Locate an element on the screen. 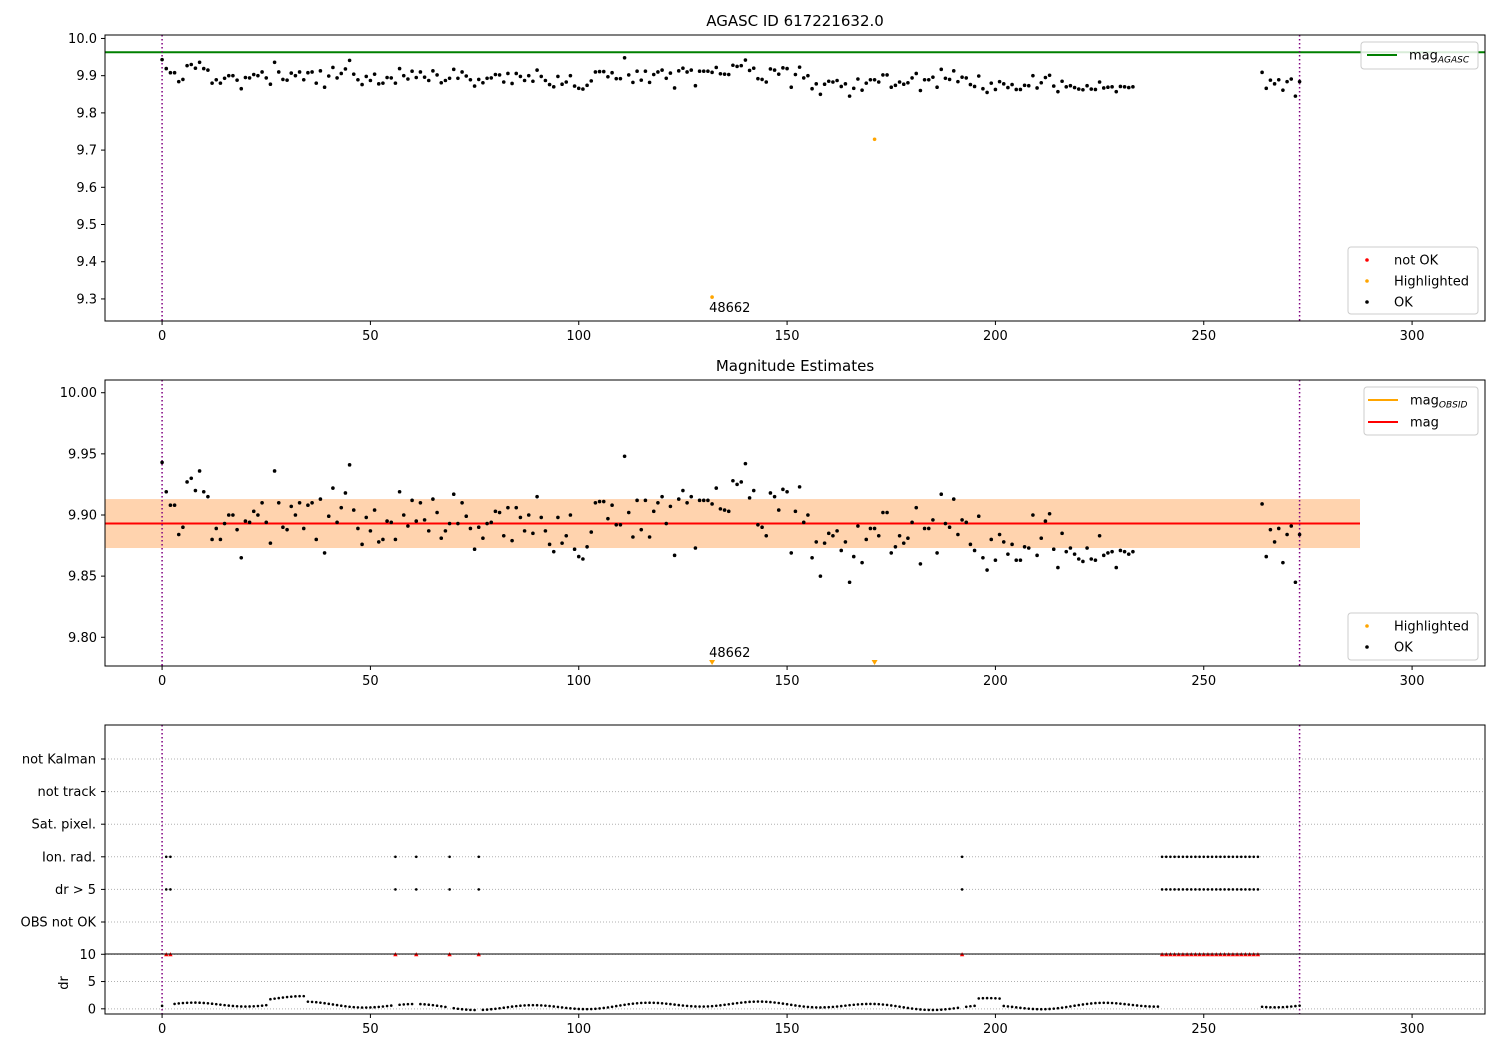  agasc-ytick-label: 10.0 is located at coordinates (82, 39).